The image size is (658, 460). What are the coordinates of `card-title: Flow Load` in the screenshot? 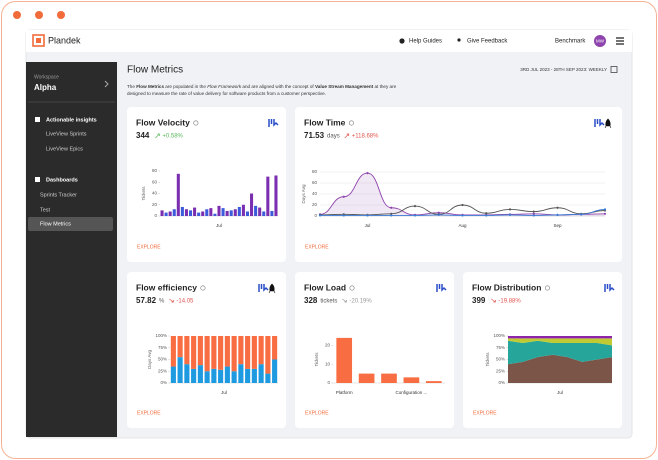 It's located at (325, 287).